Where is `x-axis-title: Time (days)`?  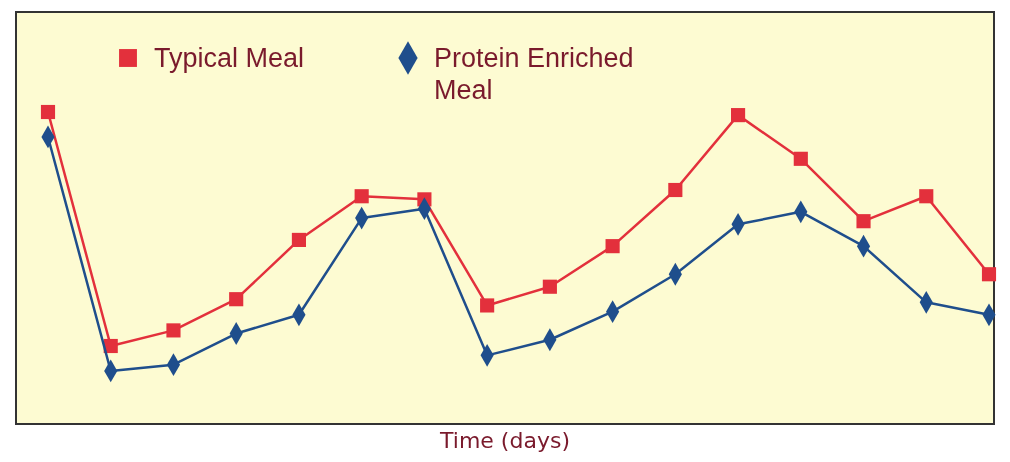 x-axis-title: Time (days) is located at coordinates (504, 440).